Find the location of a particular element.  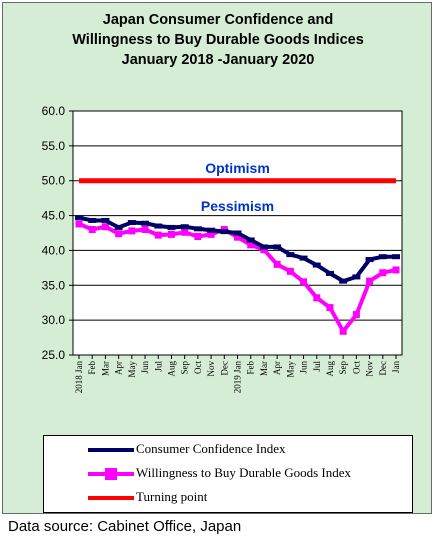

x-tick-label: 2019 Jan is located at coordinates (238, 377).